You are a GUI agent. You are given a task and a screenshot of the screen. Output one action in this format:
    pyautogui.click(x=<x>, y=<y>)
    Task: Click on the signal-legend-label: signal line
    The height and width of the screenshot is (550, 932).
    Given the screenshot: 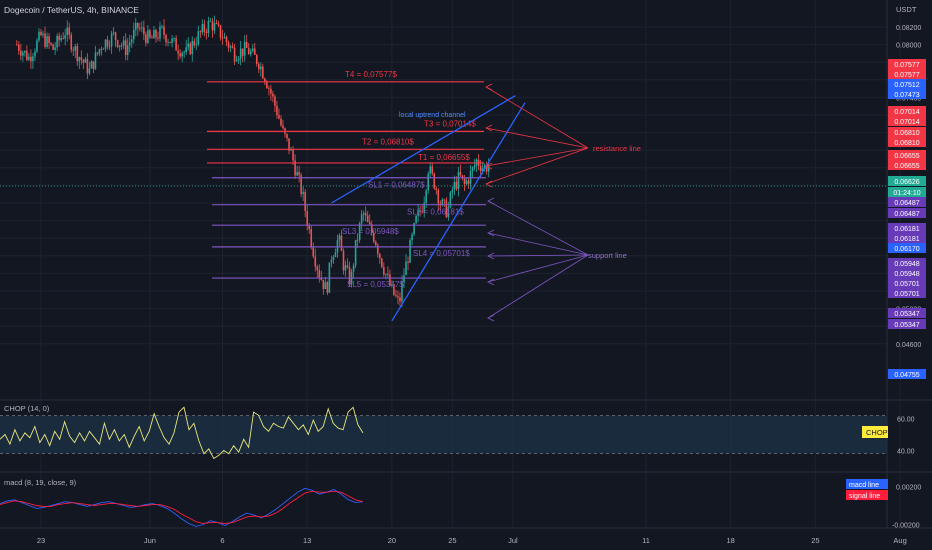 What is the action you would take?
    pyautogui.click(x=864, y=496)
    